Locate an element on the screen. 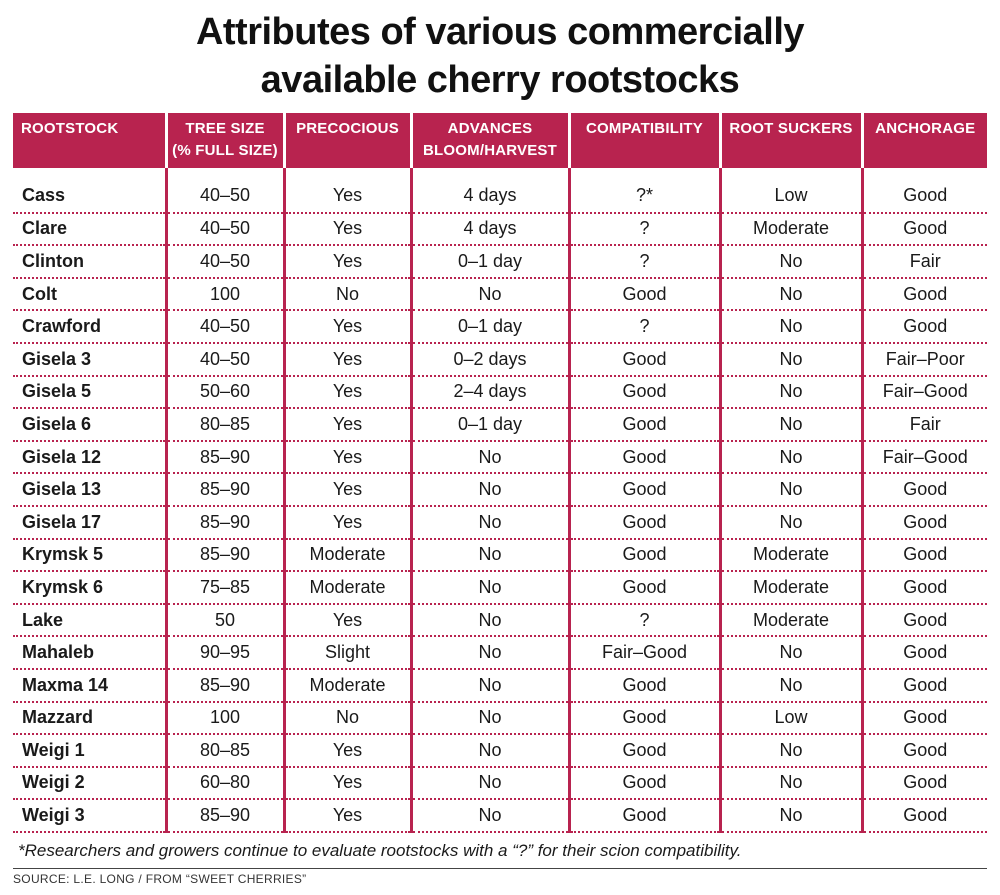 The image size is (1000, 895). rootstock-name-cell: Crawford is located at coordinates (89, 327).